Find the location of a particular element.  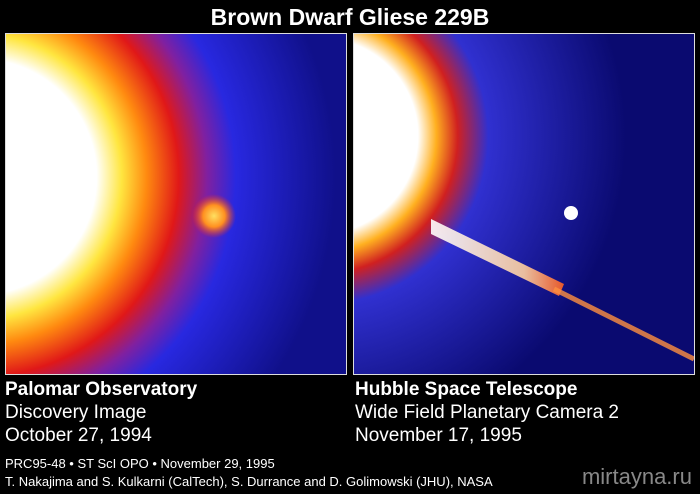

panel-line: October 27, 1994 is located at coordinates (78, 435).